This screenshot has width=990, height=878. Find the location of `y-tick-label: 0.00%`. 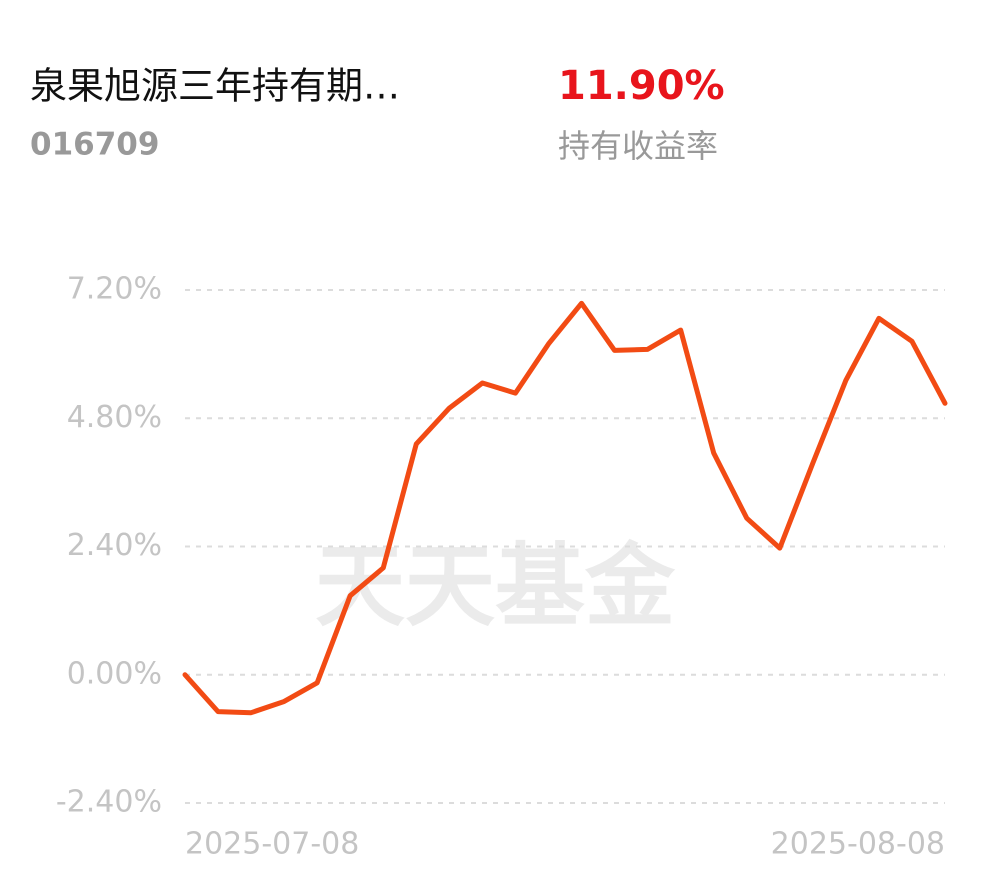

y-tick-label: 0.00% is located at coordinates (114, 673).